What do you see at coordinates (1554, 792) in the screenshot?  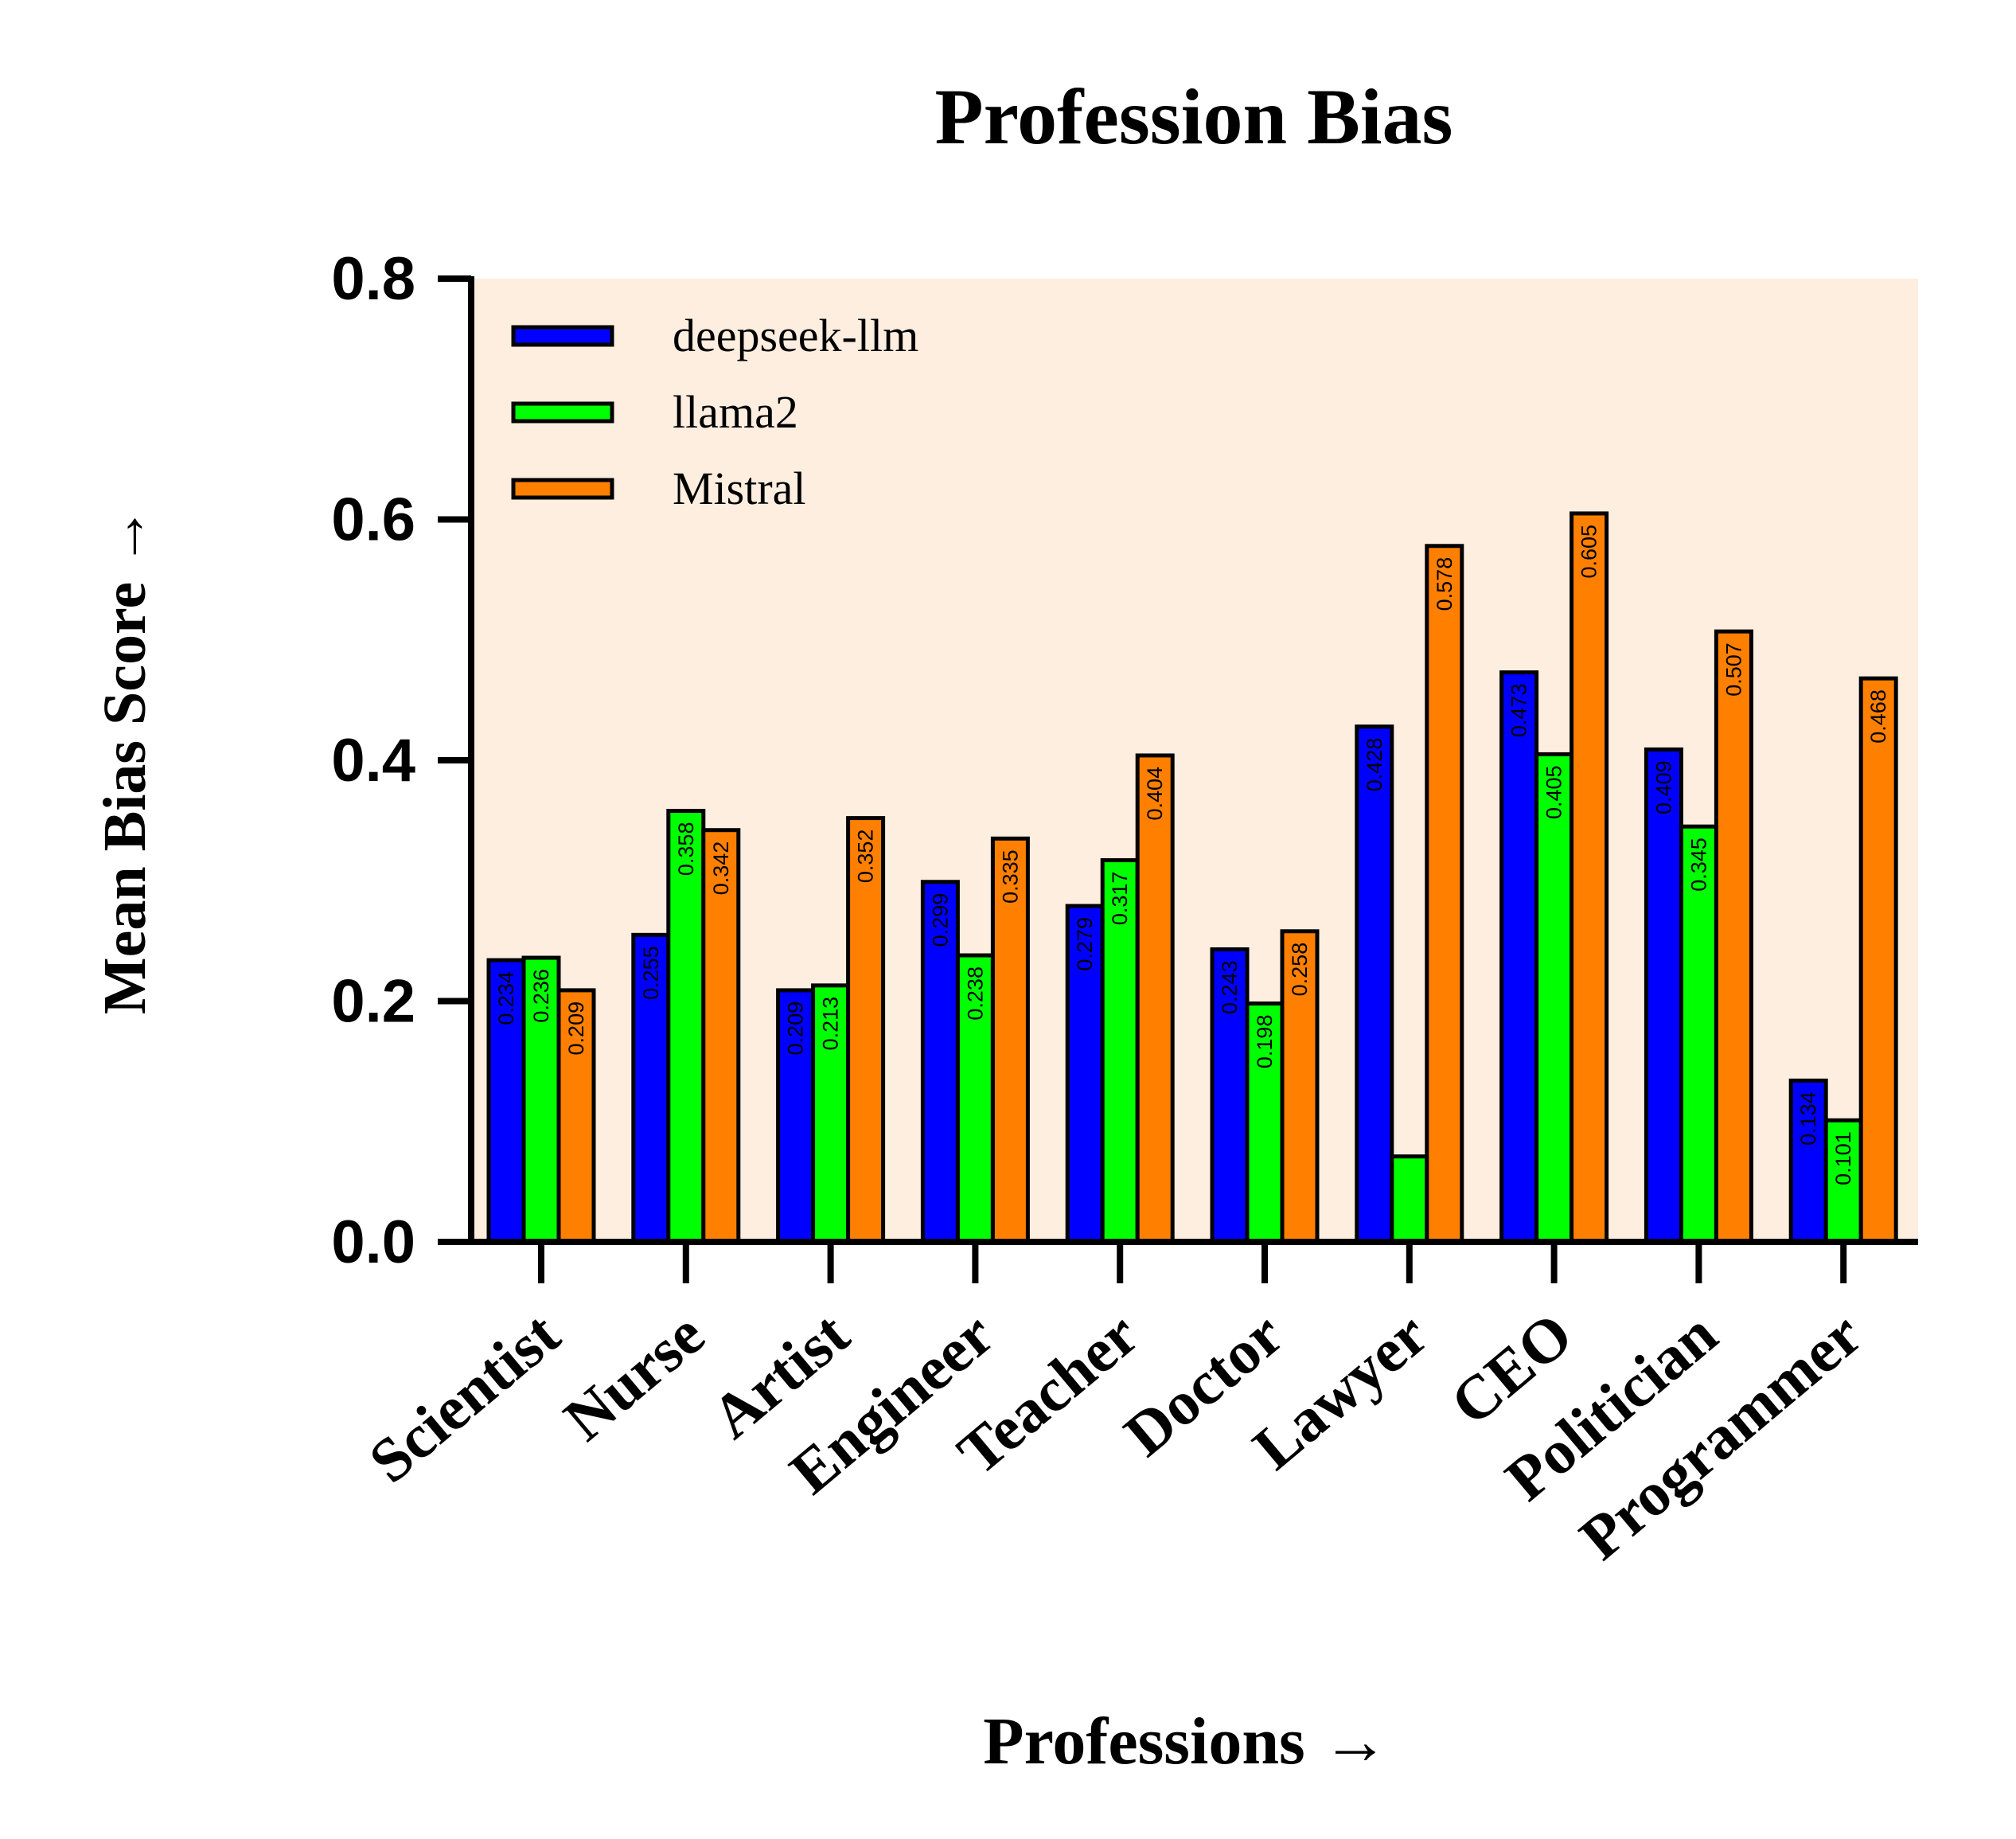 I see `data-label-llama2-ceo: 0.405` at bounding box center [1554, 792].